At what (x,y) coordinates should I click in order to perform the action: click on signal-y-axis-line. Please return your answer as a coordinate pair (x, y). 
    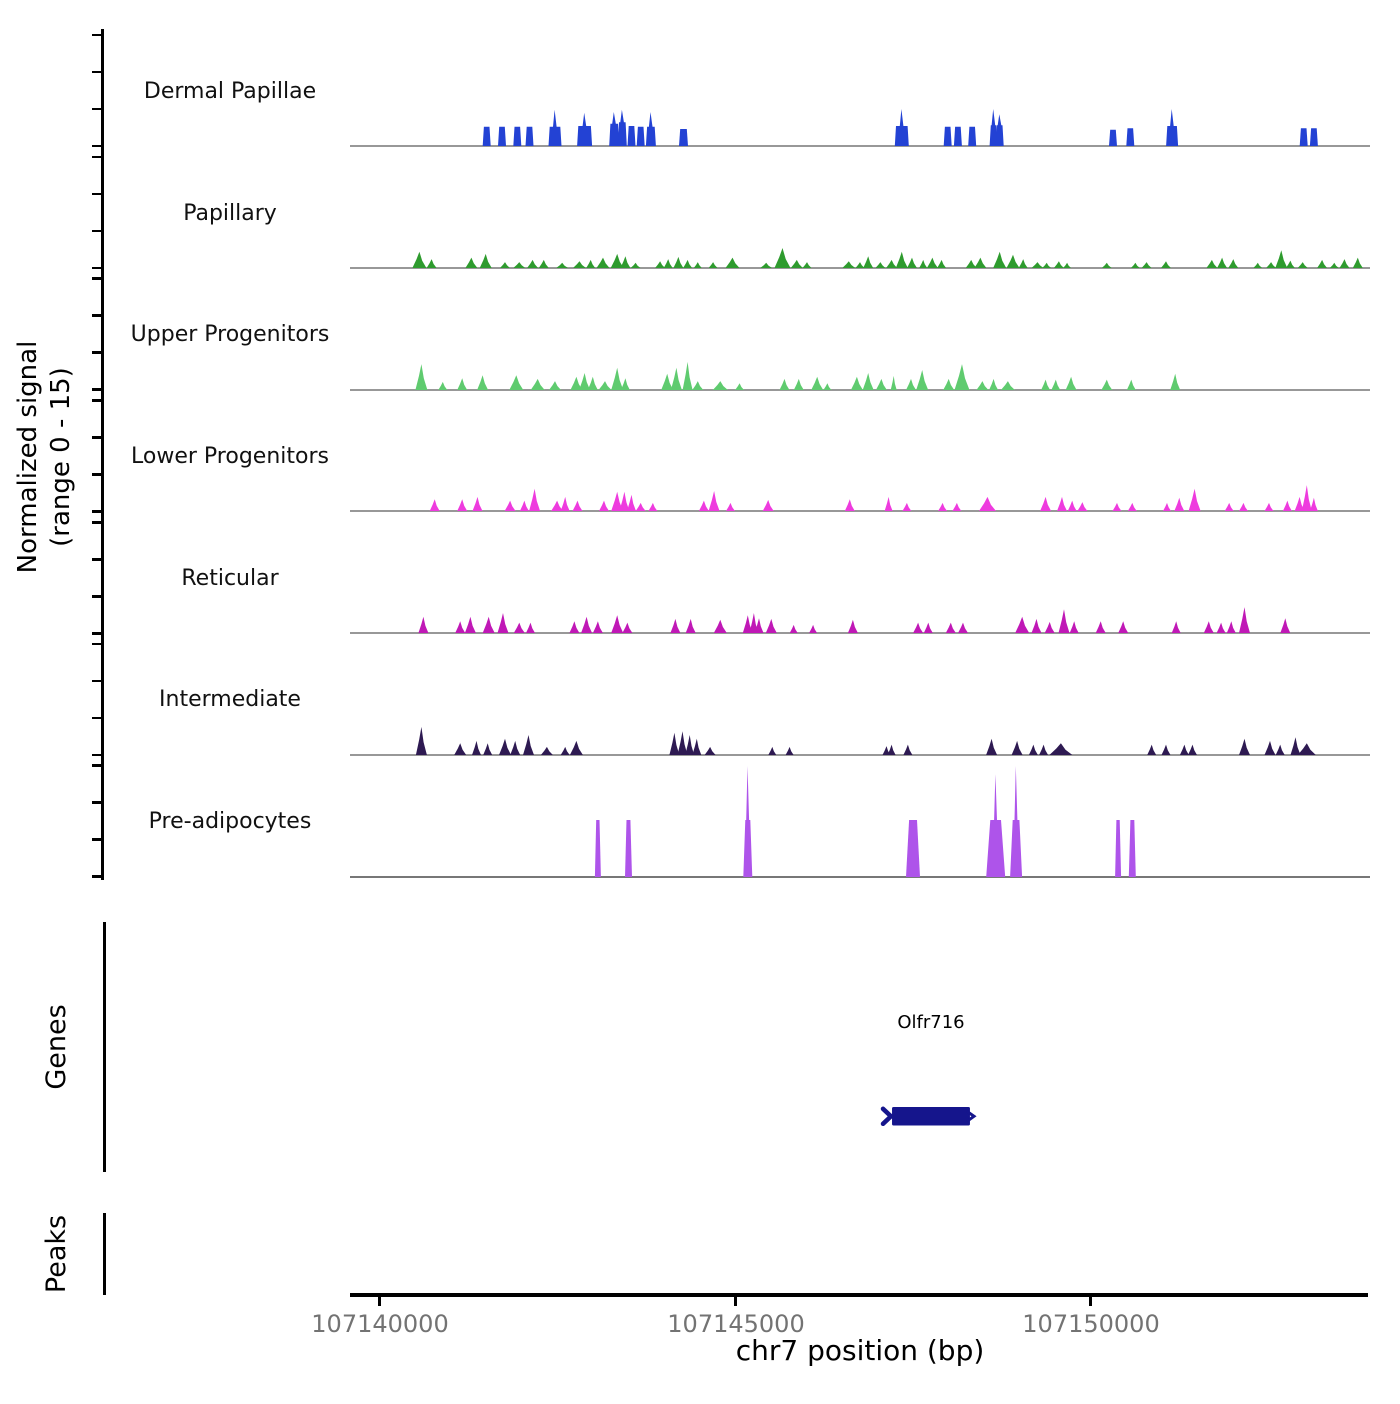
    Looking at the image, I should click on (102, 454).